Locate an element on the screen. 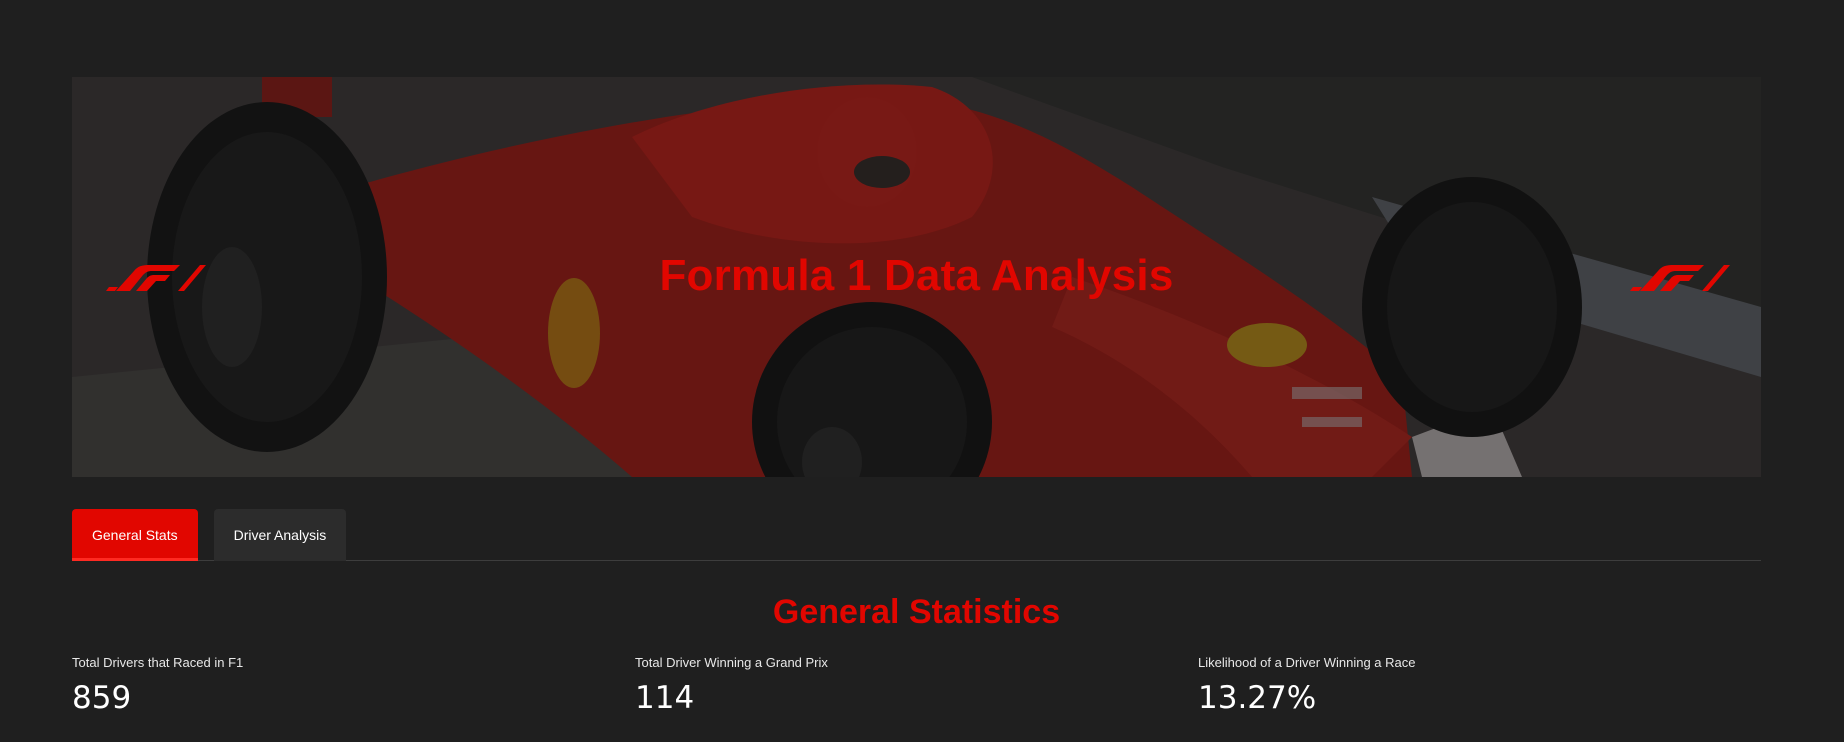  metric-total-winners: Total Driver Winning a Grand Prix 114 is located at coordinates (916, 685).